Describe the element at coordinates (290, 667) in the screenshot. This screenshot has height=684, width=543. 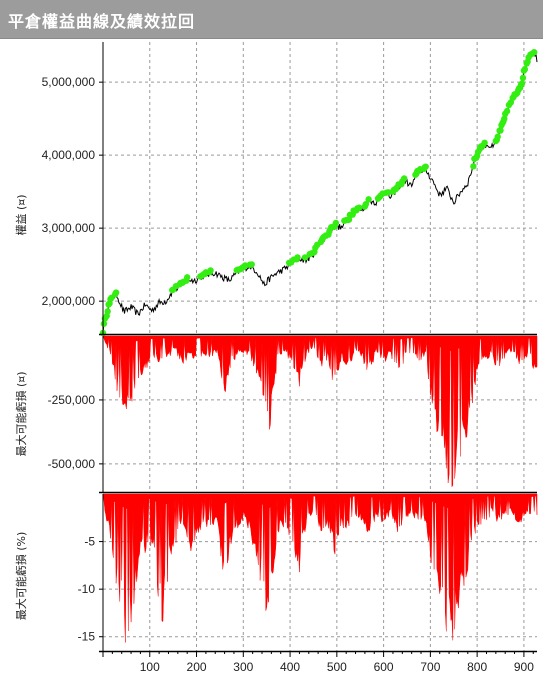
I see `x-tick-label: 400` at that location.